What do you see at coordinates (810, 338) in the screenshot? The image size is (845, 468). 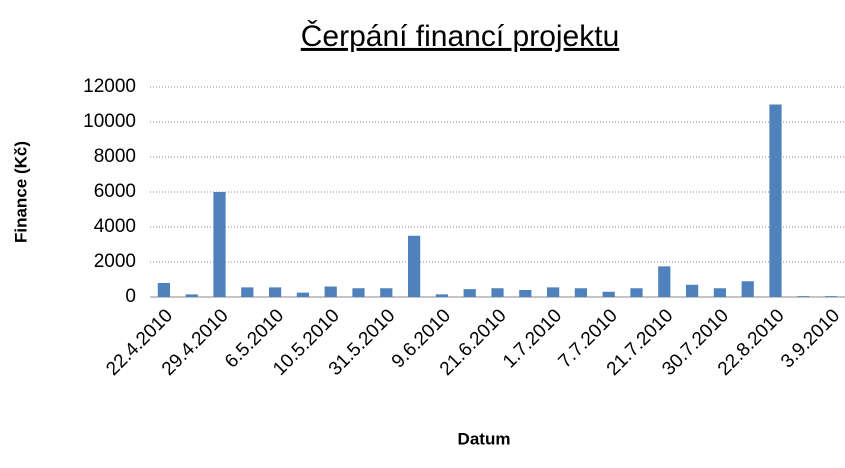 I see `x-tick-label: 3.9.2010` at bounding box center [810, 338].